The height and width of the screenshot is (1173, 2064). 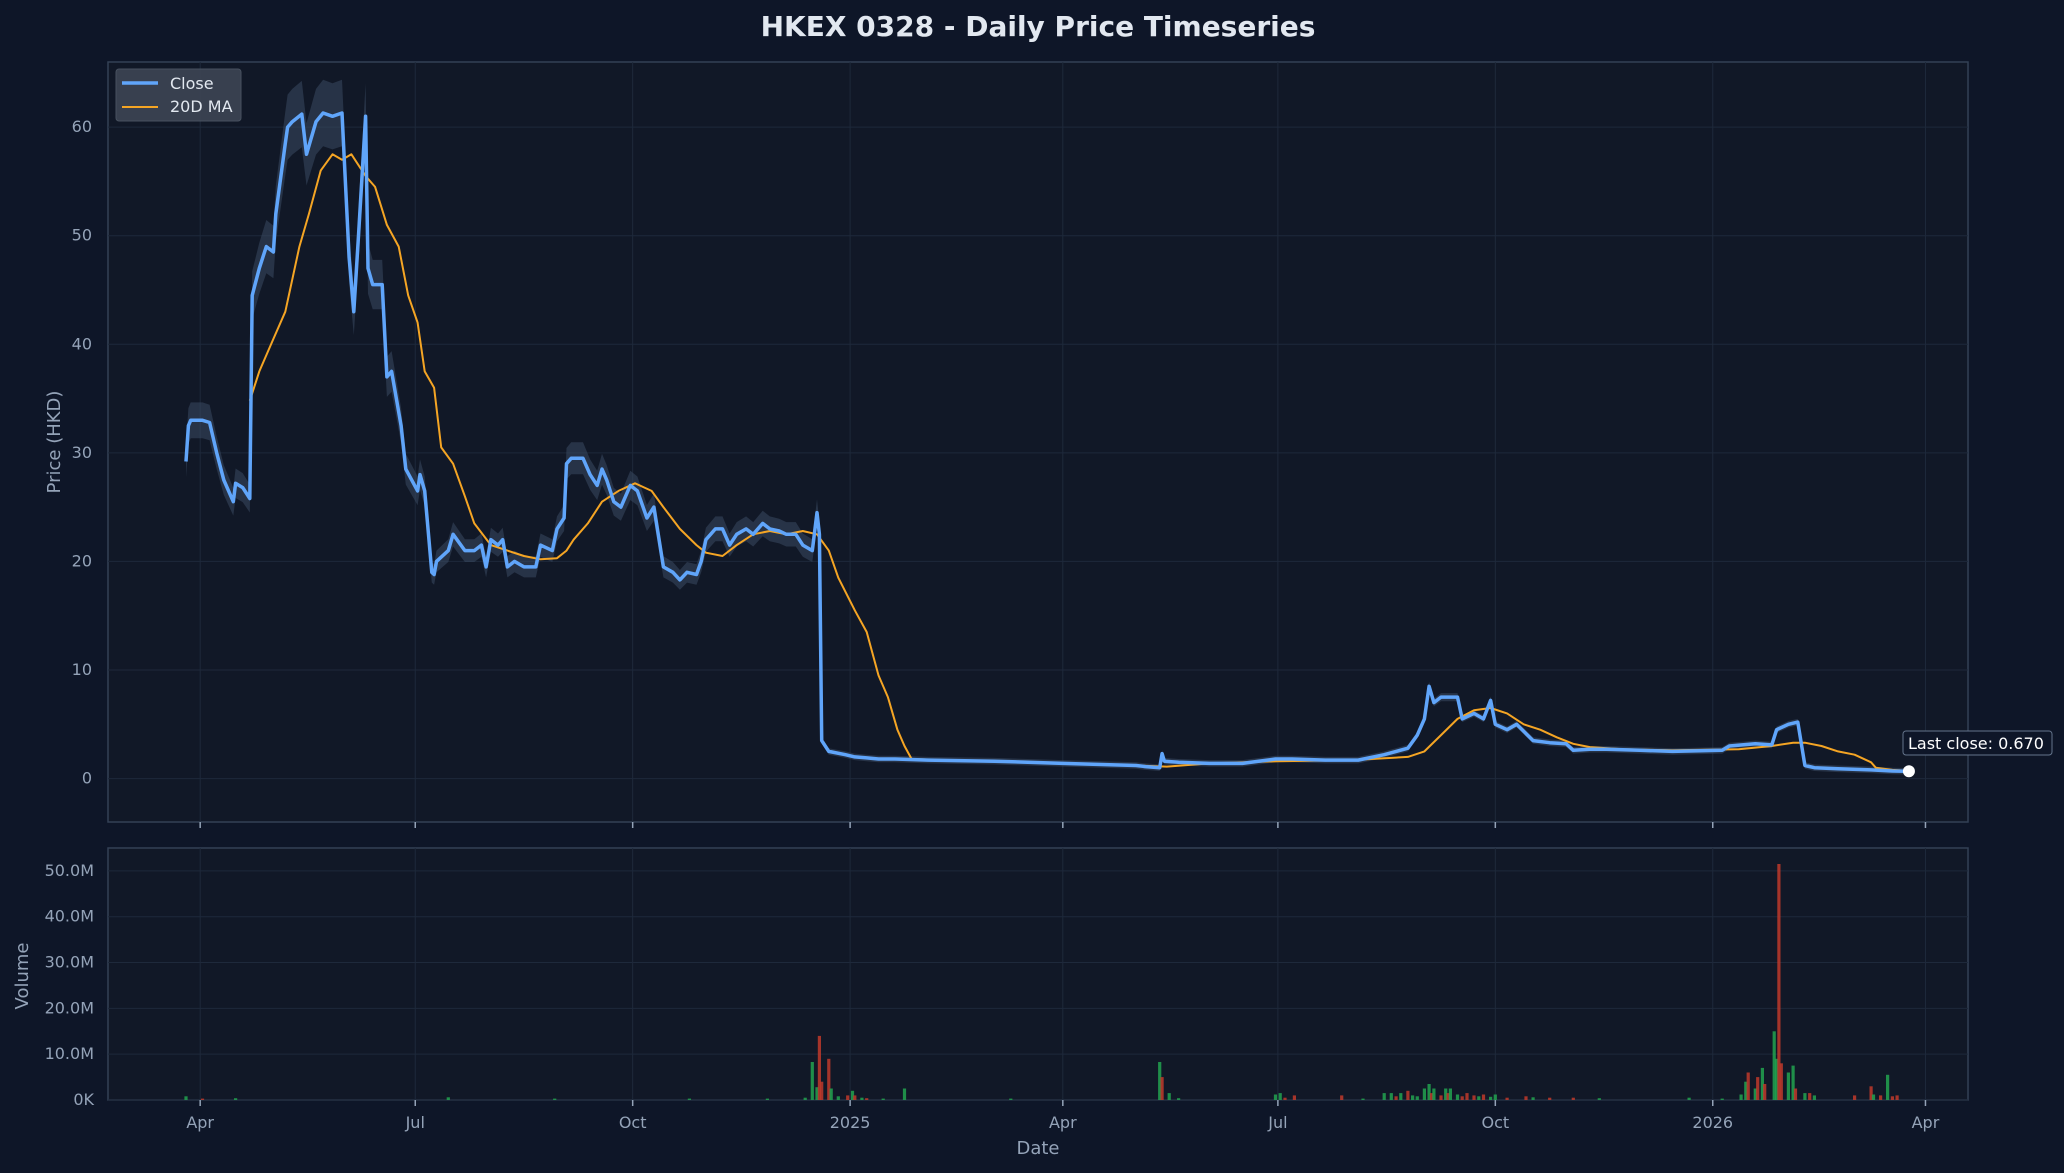 What do you see at coordinates (69, 916) in the screenshot?
I see `volume-y-tick-label: 40.0M` at bounding box center [69, 916].